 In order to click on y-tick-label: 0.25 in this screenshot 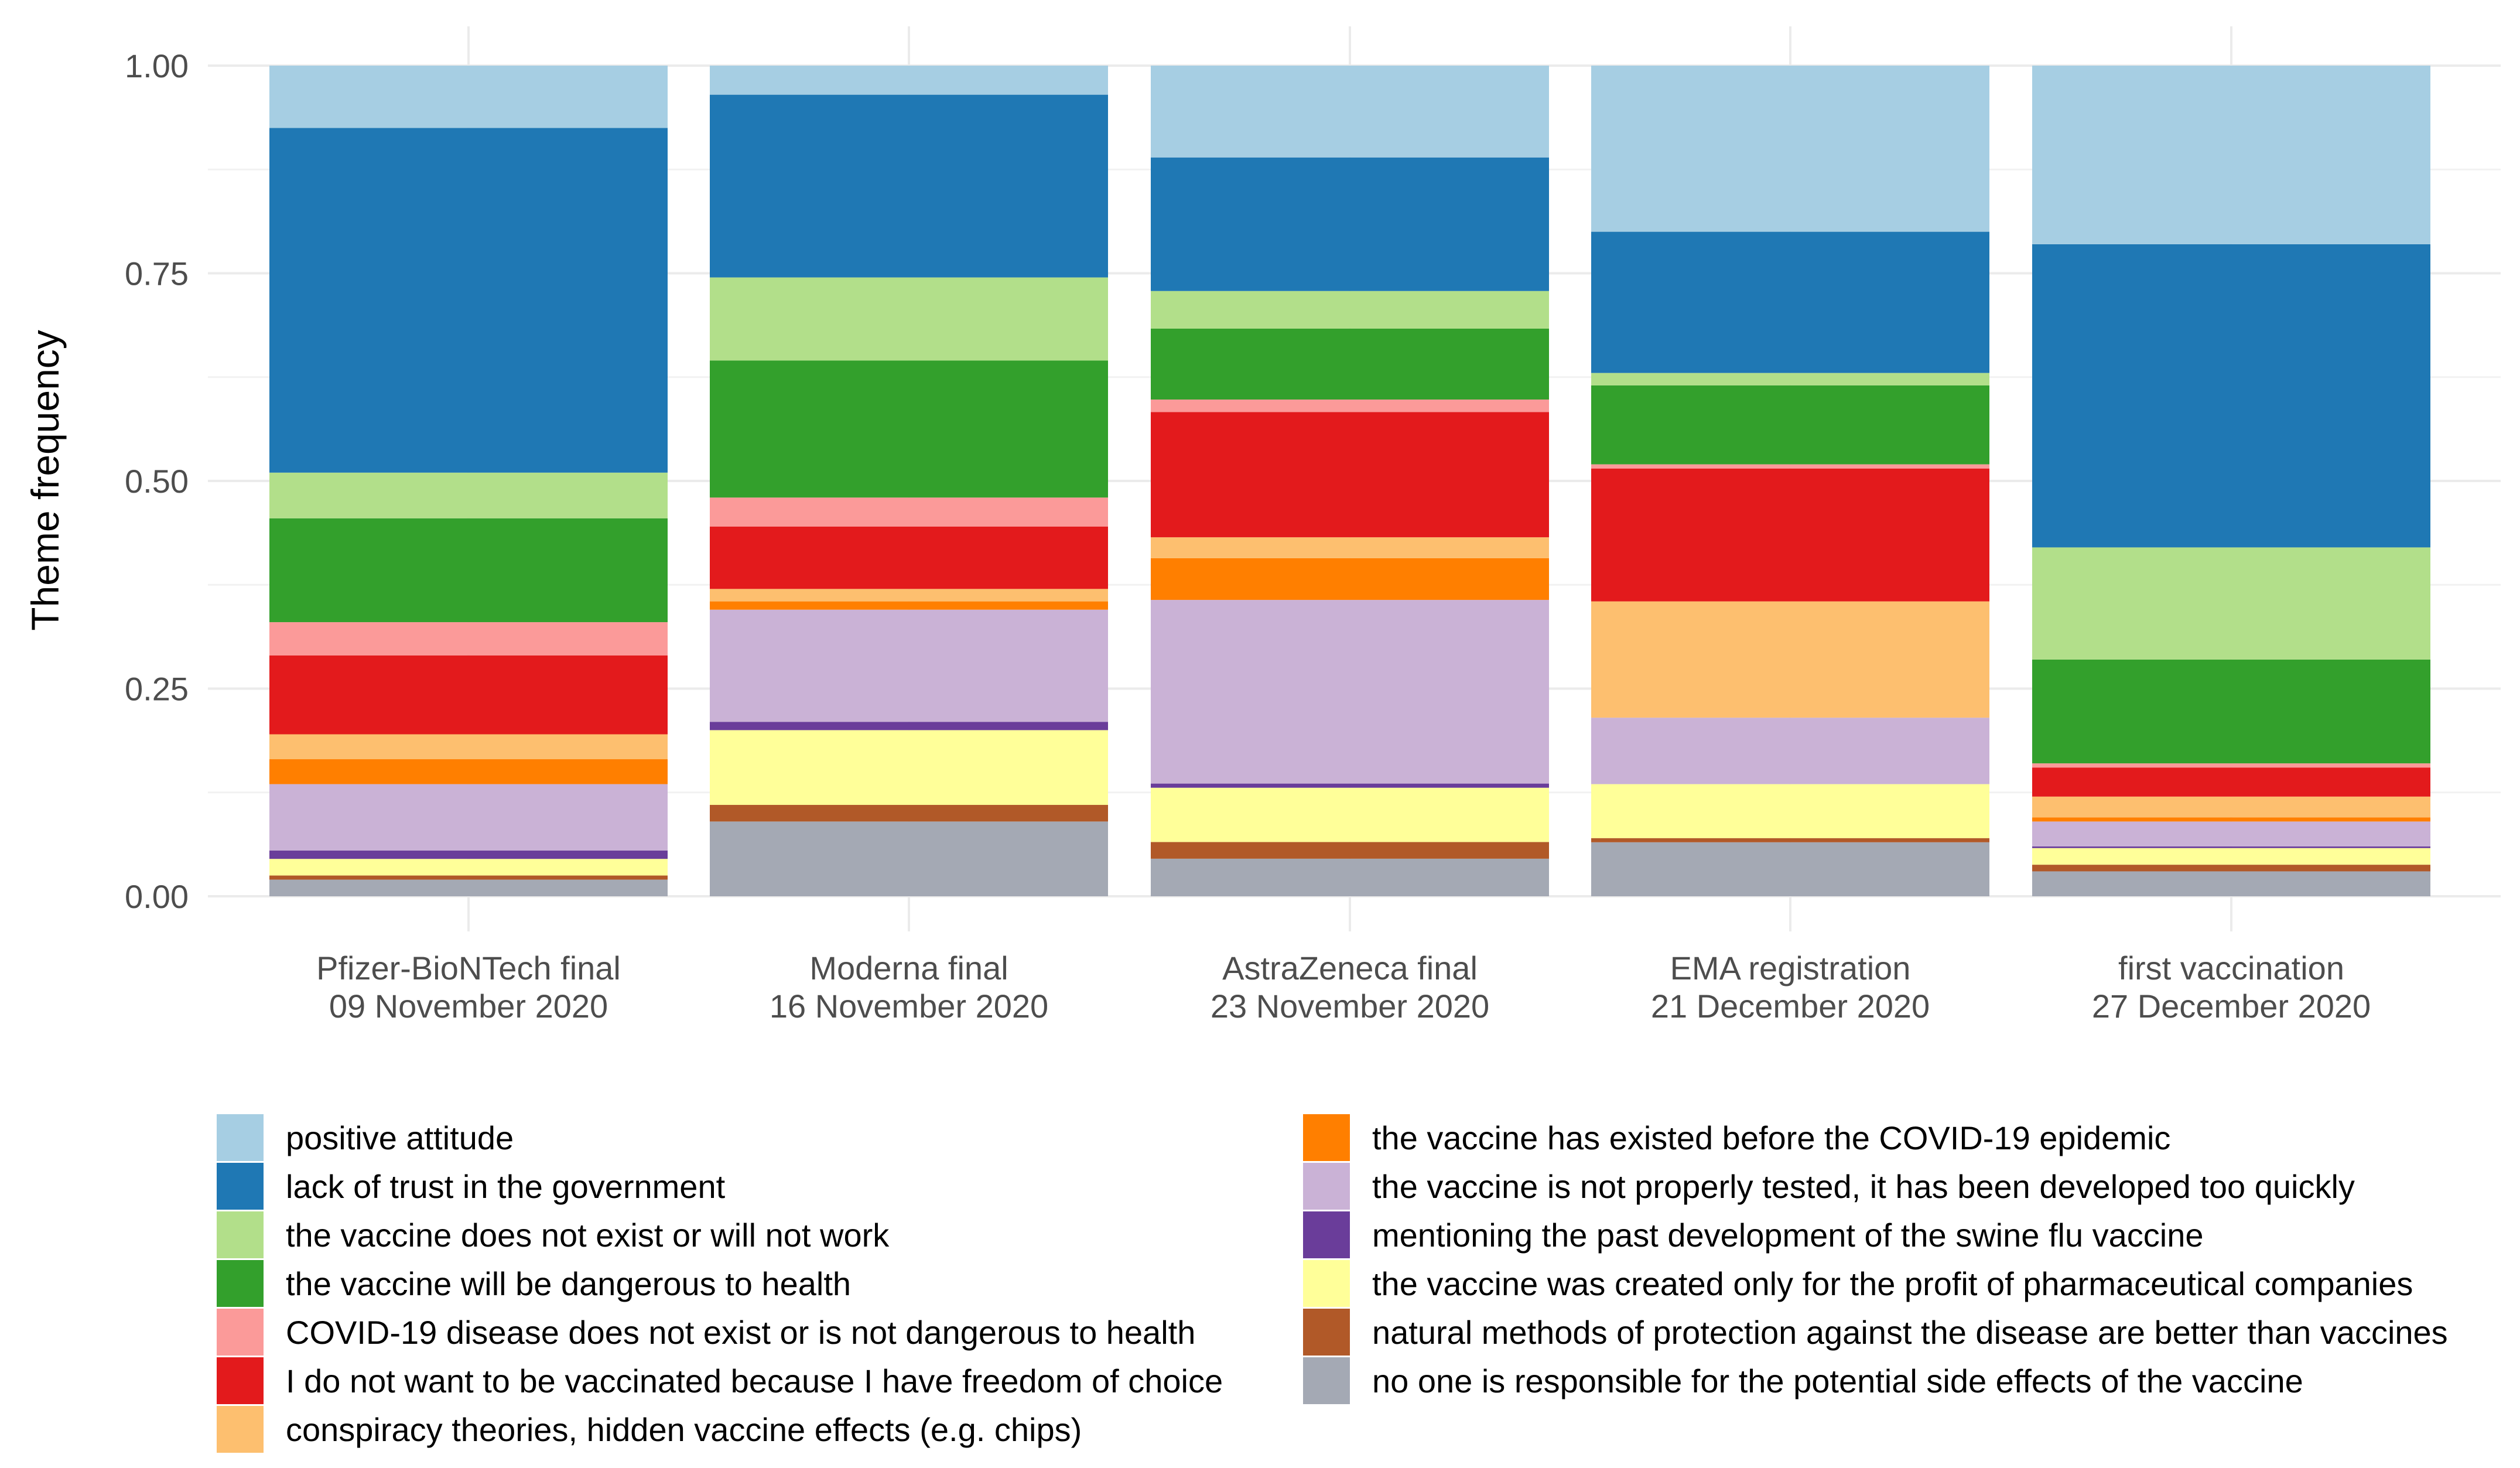, I will do `click(157, 689)`.